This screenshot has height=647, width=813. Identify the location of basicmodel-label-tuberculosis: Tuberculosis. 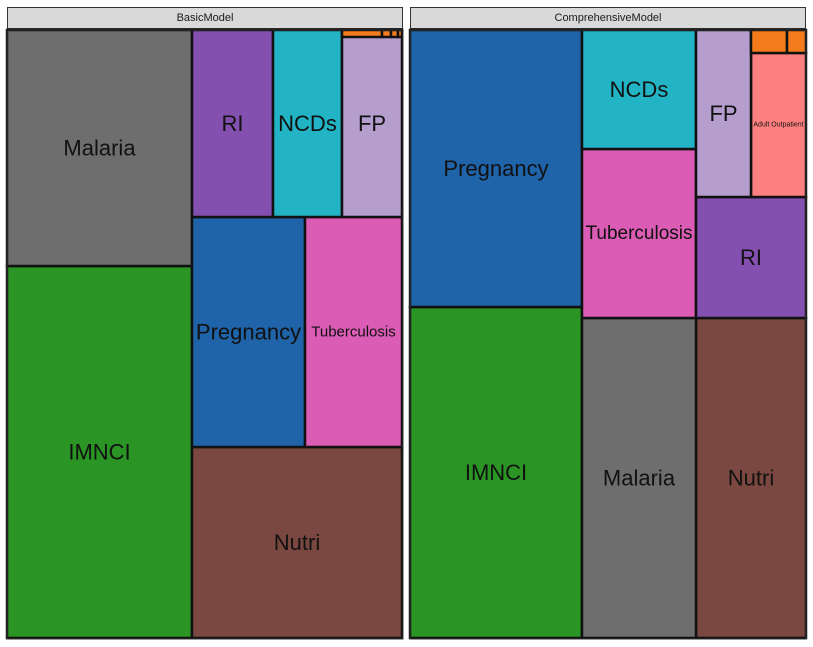
(353, 332).